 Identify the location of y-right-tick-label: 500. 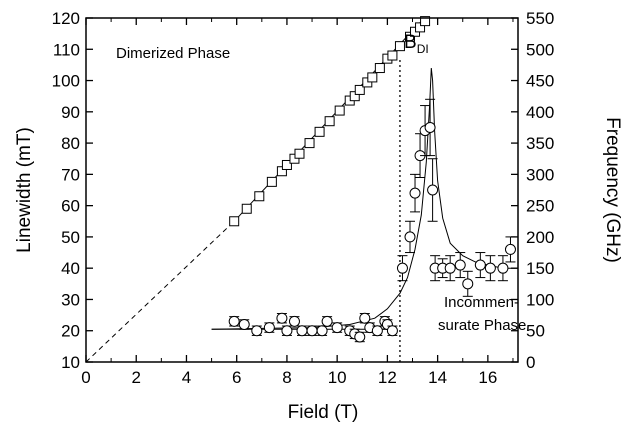
(540, 49).